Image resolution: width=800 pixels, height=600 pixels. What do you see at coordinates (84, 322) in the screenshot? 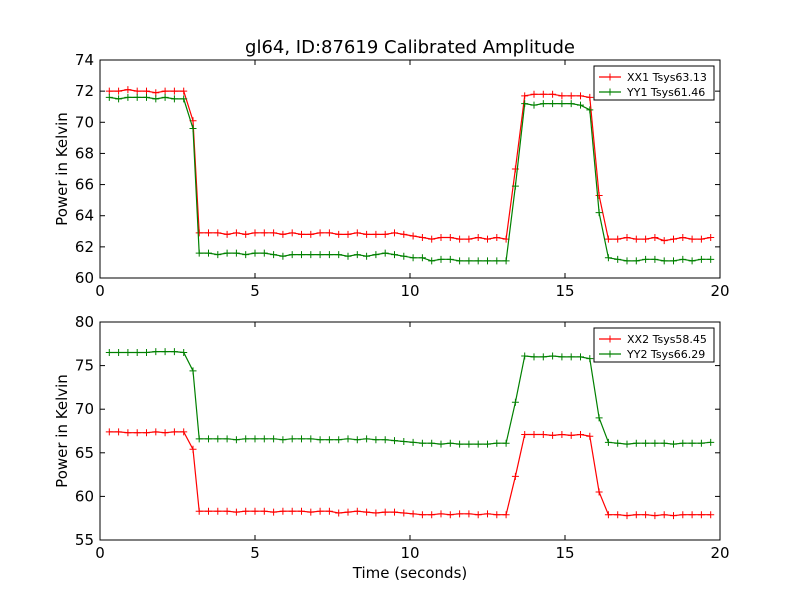
I see `y-tick-label: 80` at bounding box center [84, 322].